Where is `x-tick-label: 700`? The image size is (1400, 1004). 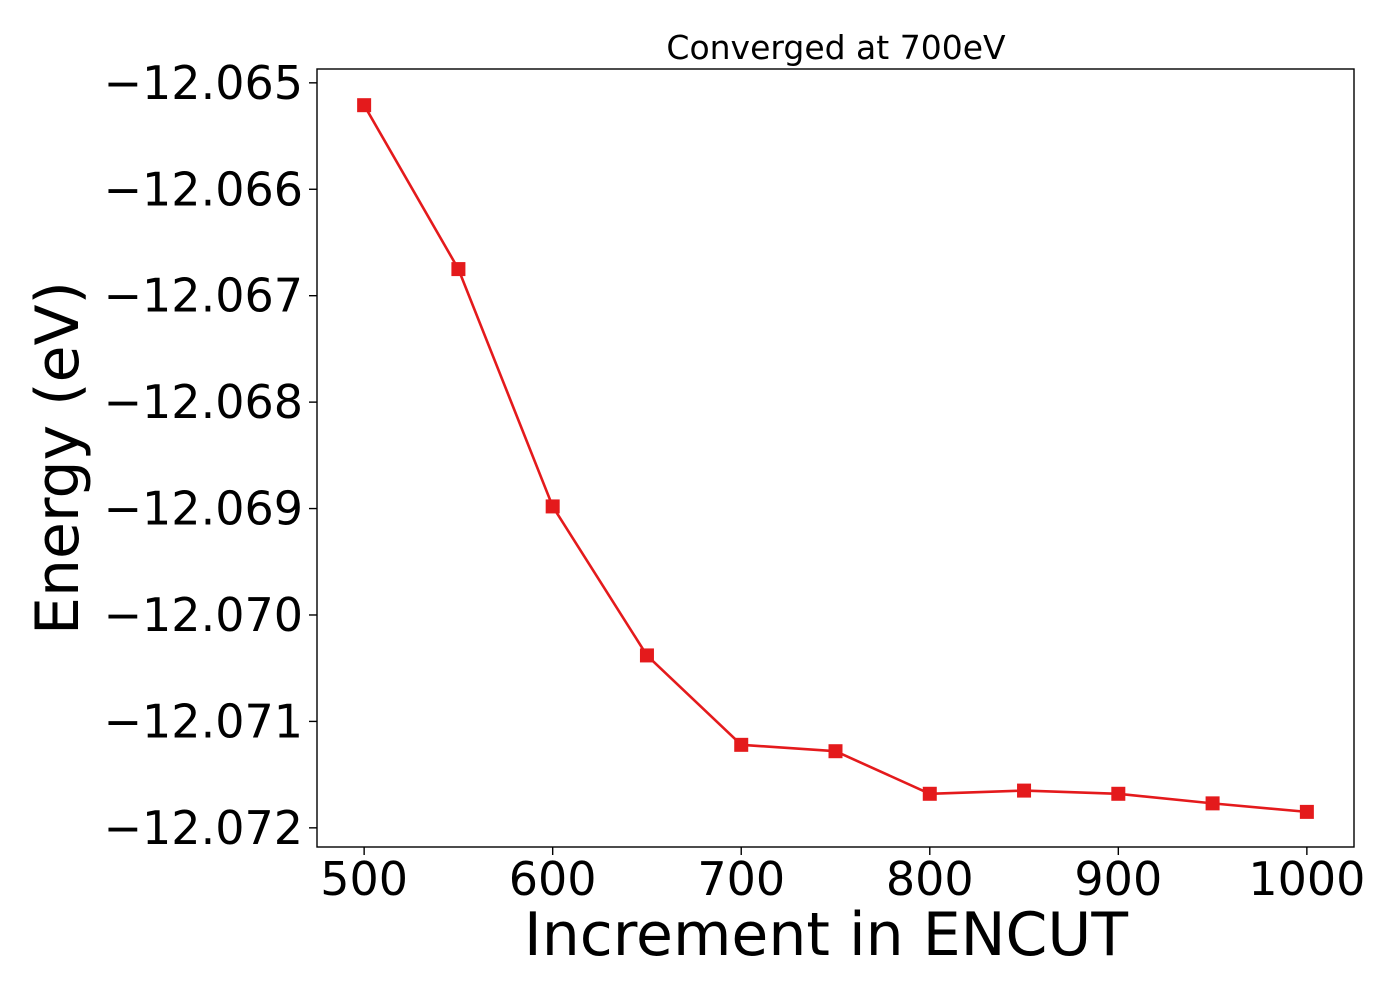 x-tick-label: 700 is located at coordinates (741, 879).